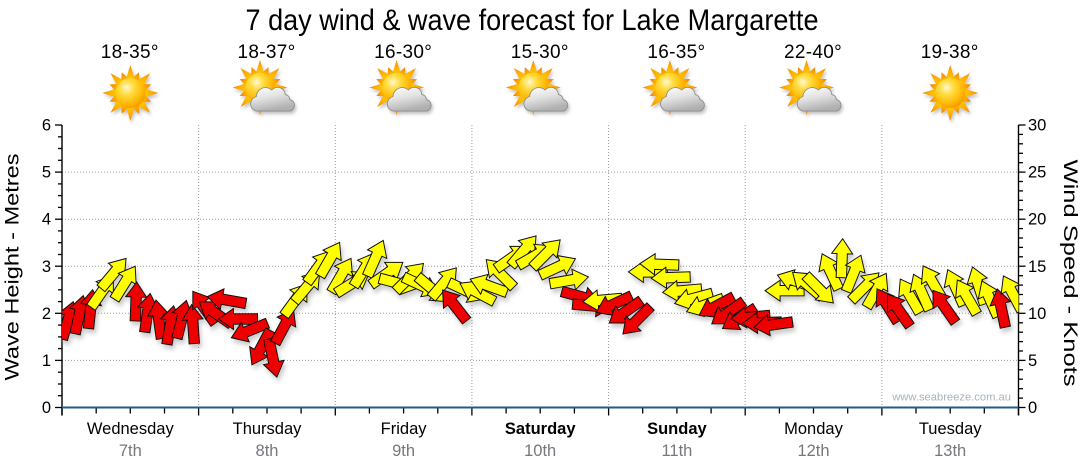  What do you see at coordinates (540, 52) in the screenshot?
I see `svg-text: 15-30°` at bounding box center [540, 52].